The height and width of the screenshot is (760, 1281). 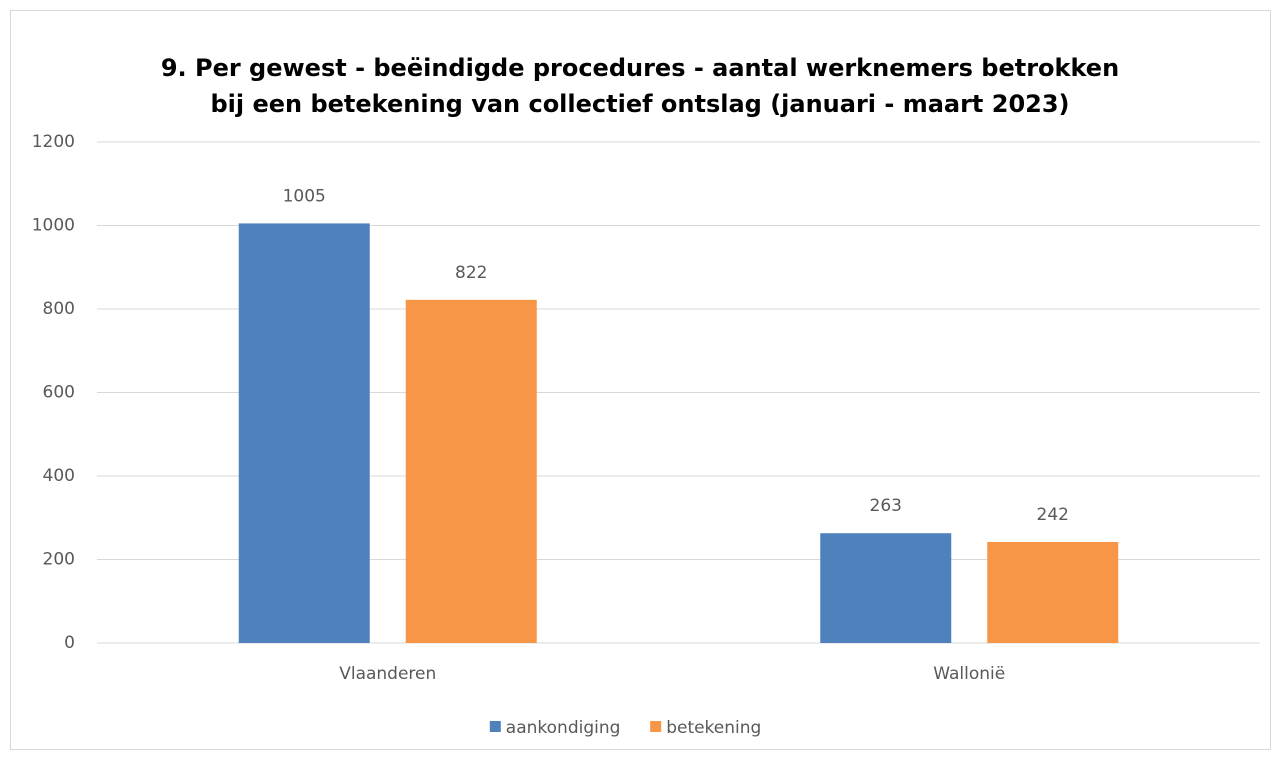 What do you see at coordinates (713, 728) in the screenshot?
I see `legend-label: betekening` at bounding box center [713, 728].